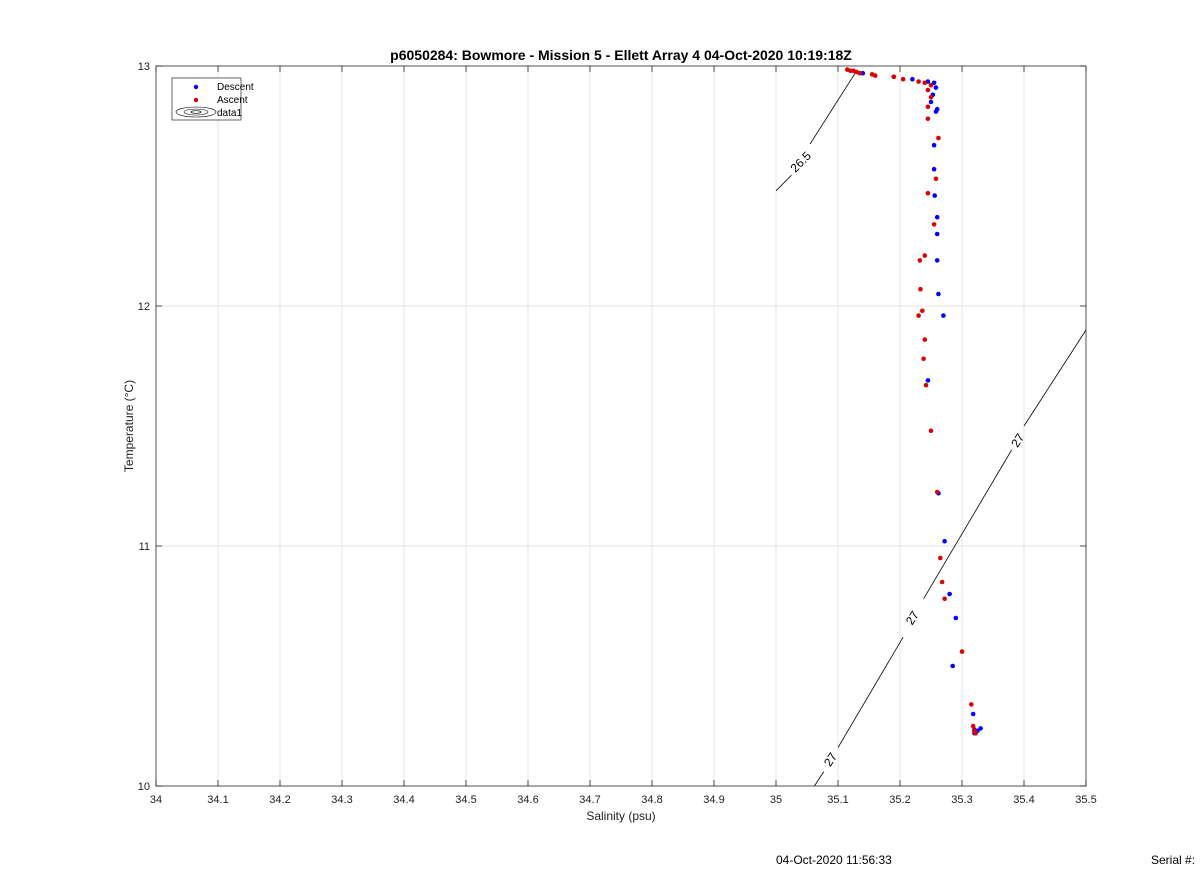 The image size is (1200, 885). What do you see at coordinates (1023, 800) in the screenshot?
I see `x-tick-label: 35.4` at bounding box center [1023, 800].